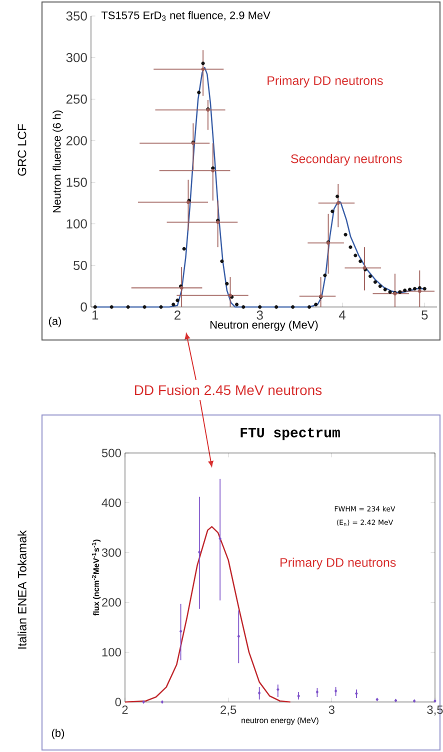 Image resolution: width=443 pixels, height=752 pixels. What do you see at coordinates (264, 325) in the screenshot?
I see `x-axis-title: Neutron energy (MeV)` at bounding box center [264, 325].